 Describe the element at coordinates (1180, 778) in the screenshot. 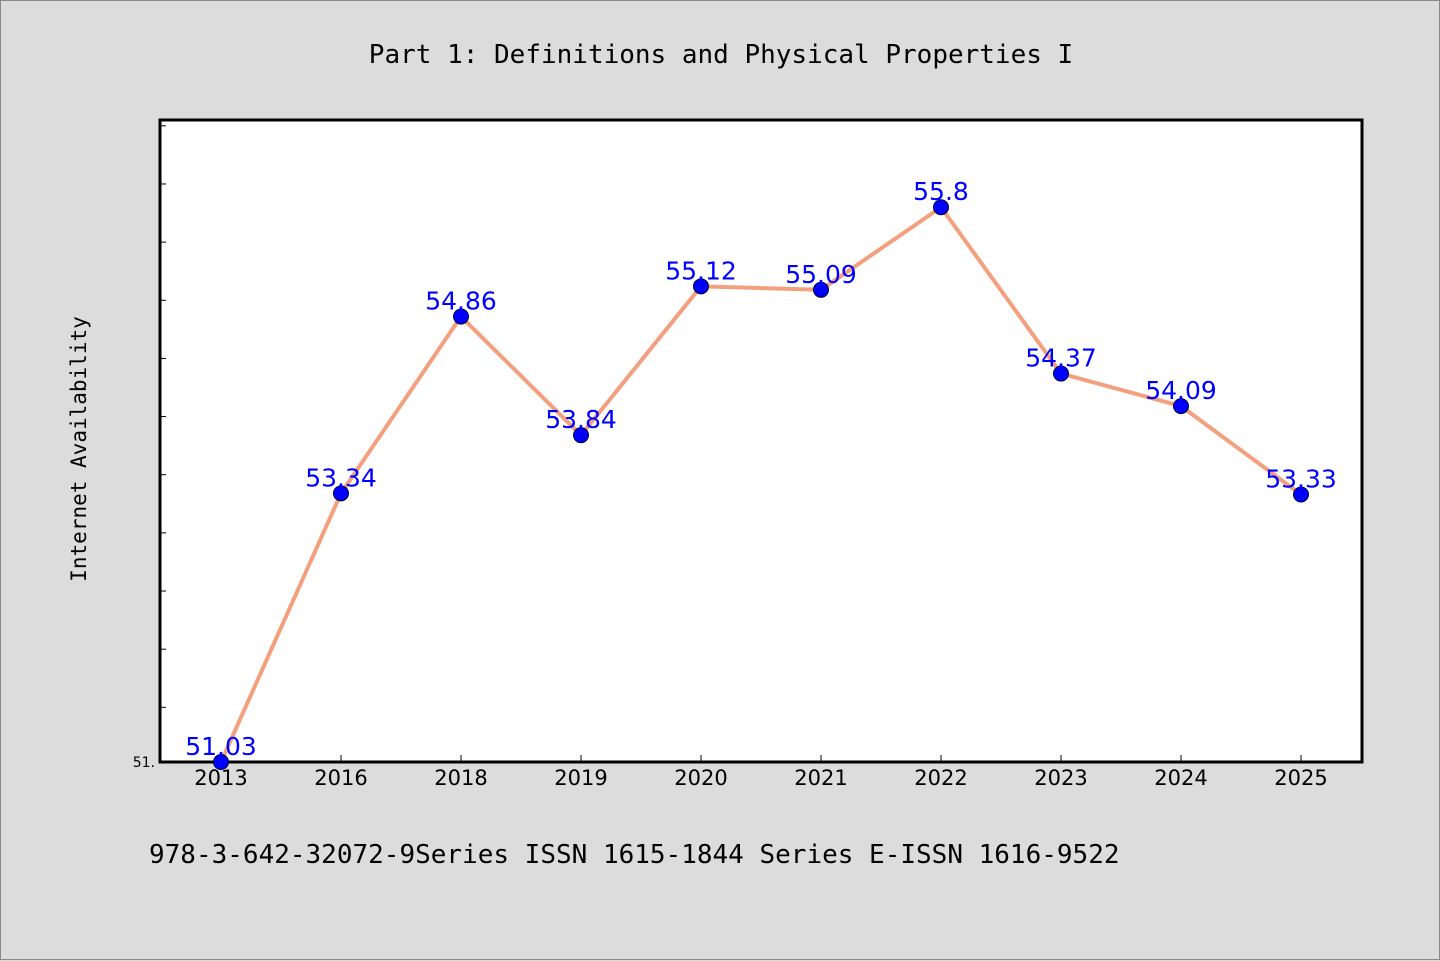

I see `x-tick-label: 2024` at that location.